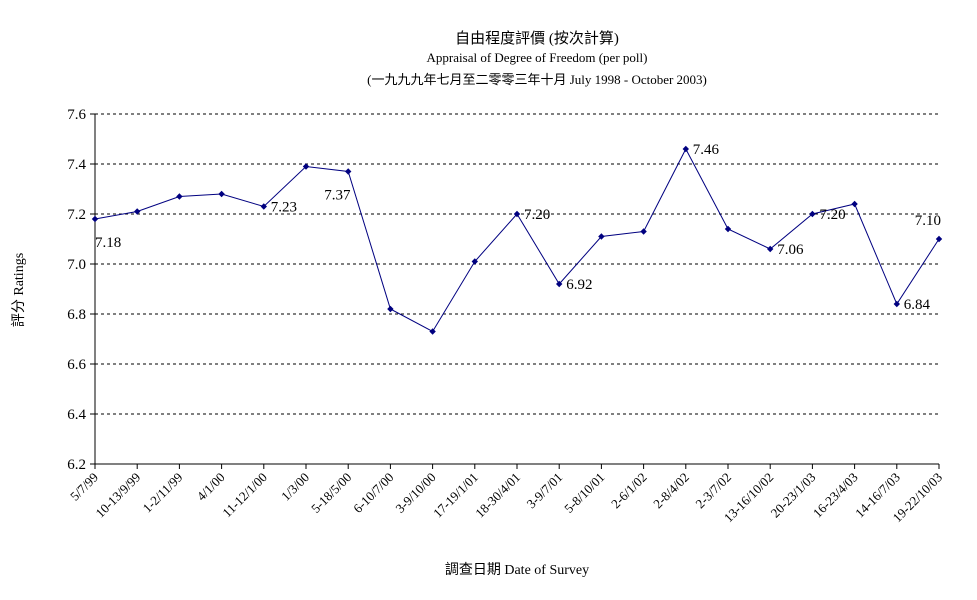 This screenshot has width=977, height=600. What do you see at coordinates (579, 285) in the screenshot?
I see `data-label: 6.92` at bounding box center [579, 285].